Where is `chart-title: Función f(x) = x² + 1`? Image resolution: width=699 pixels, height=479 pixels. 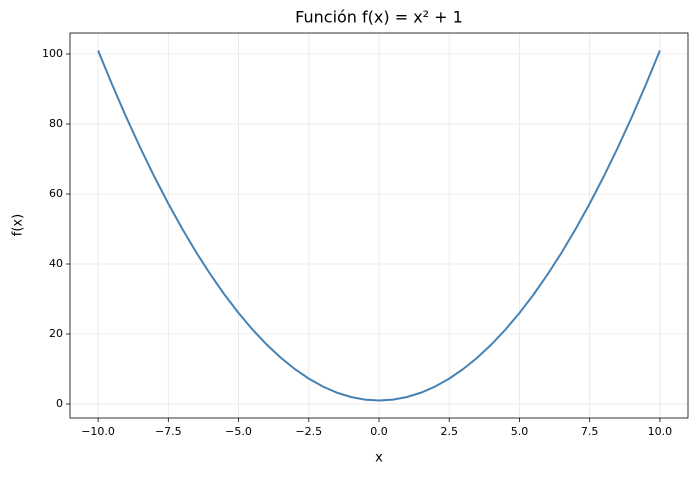
chart-title: Función f(x) = x² + 1 is located at coordinates (379, 17).